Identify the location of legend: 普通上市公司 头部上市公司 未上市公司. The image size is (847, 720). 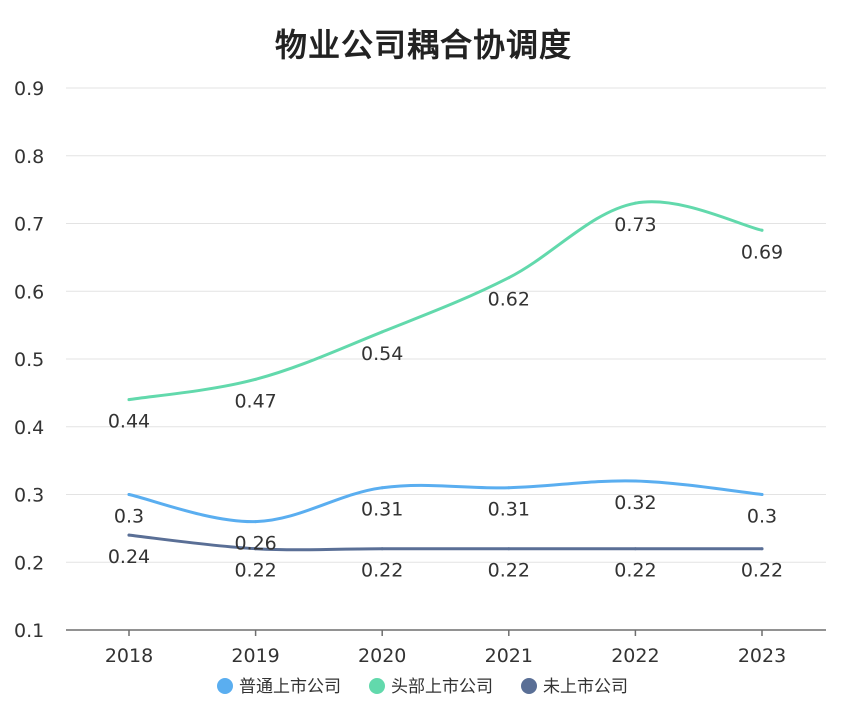
(422, 687).